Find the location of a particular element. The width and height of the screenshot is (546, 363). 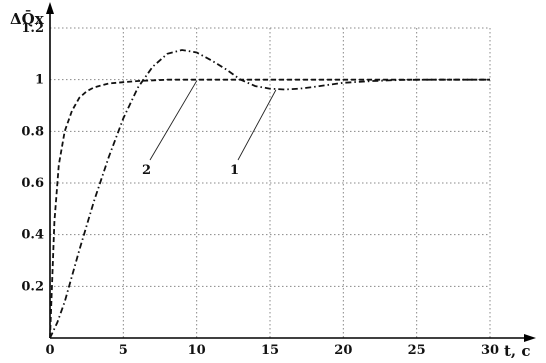

x-tick-label: 25 is located at coordinates (417, 350).